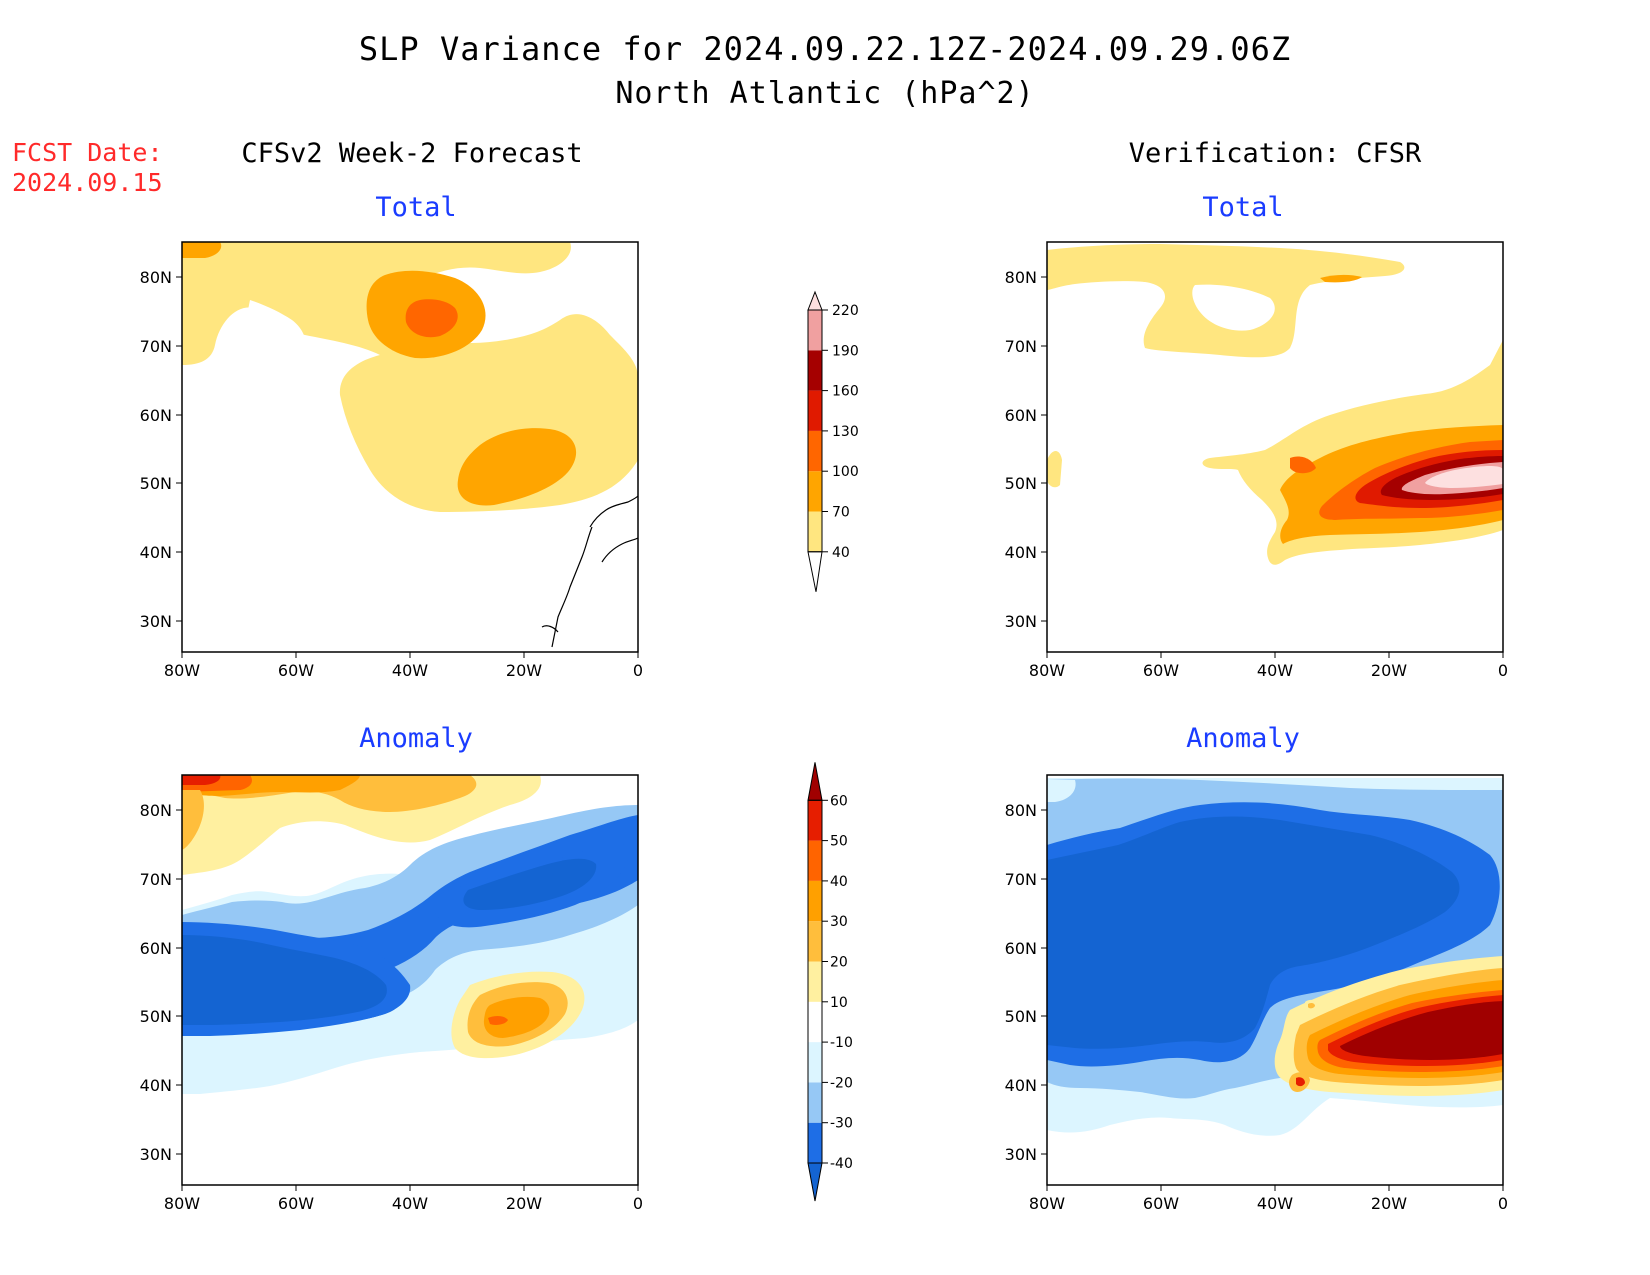  I want to click on forecast-anomaly-title: Anomaly, so click(416, 738).